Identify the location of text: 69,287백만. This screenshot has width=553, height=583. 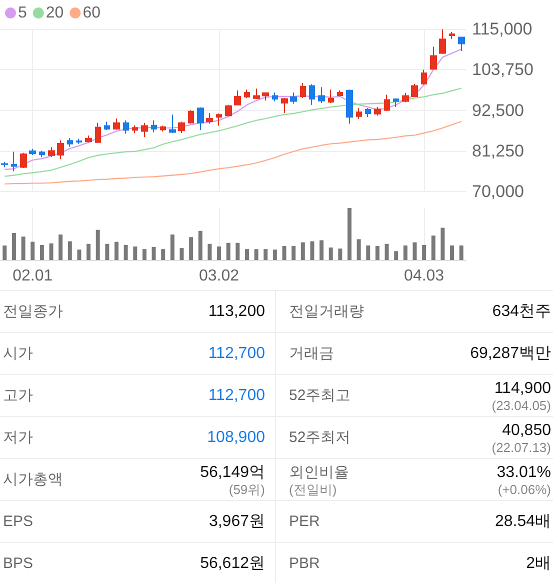
(510, 353).